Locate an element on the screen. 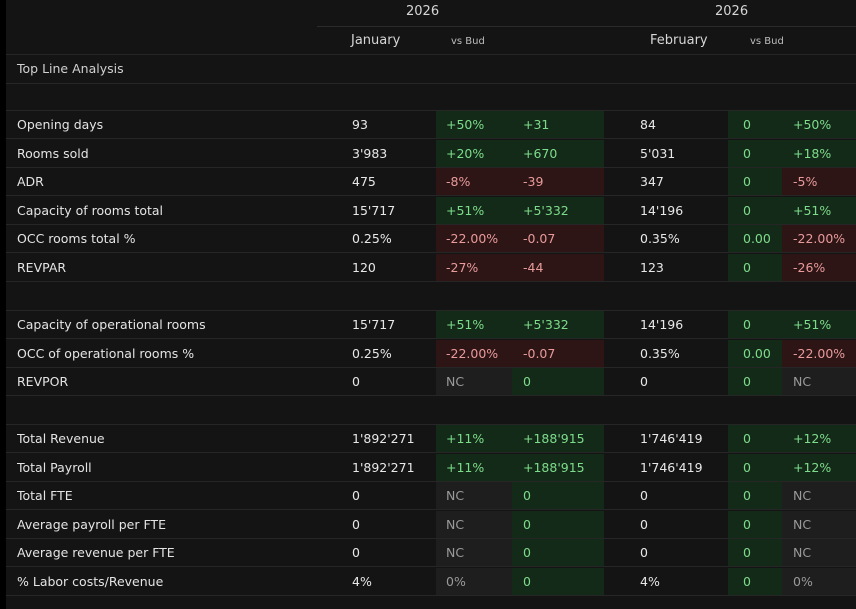  cell-jan-pct: NC is located at coordinates (474, 553).